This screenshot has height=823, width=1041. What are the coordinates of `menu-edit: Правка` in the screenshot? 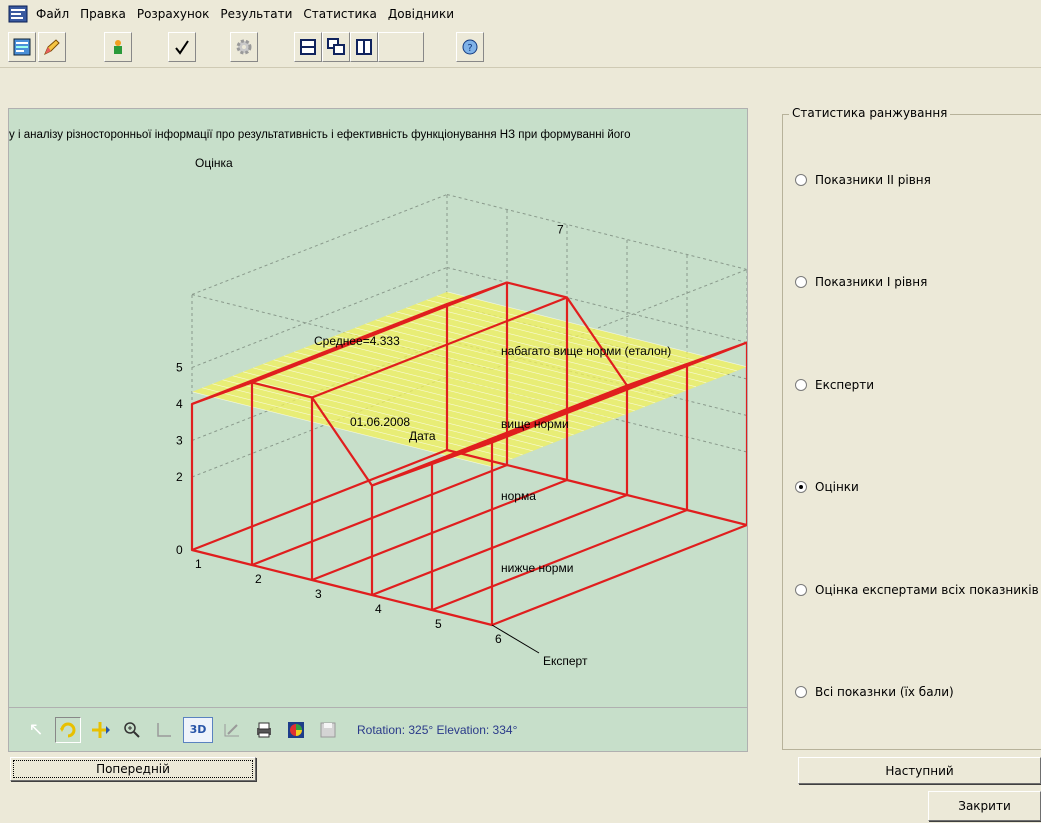 It's located at (103, 14).